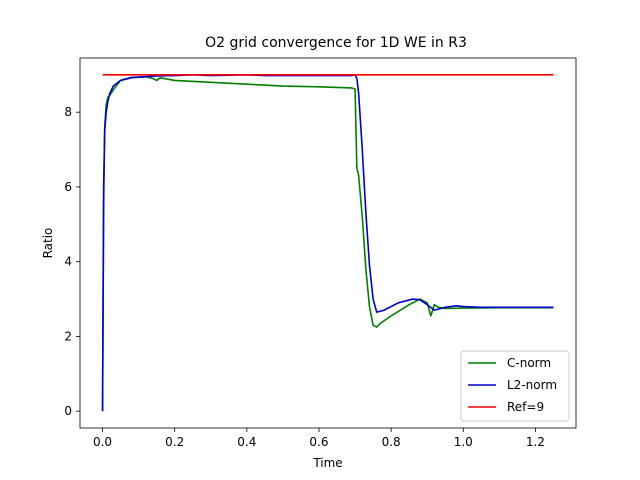 The image size is (640, 480). I want to click on x-tick-label: 1.2, so click(535, 442).